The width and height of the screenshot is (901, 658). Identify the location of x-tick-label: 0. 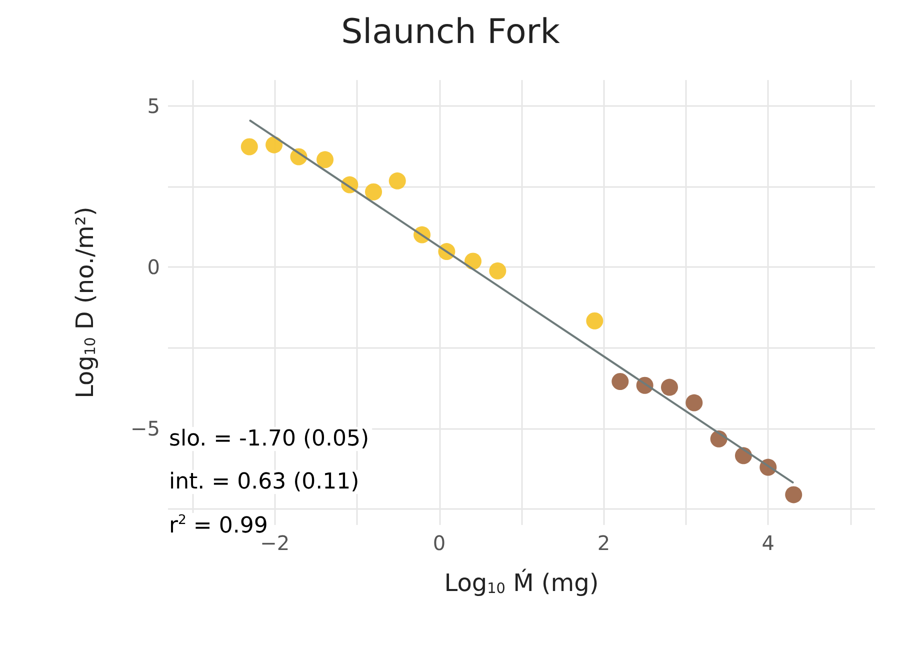
(439, 543).